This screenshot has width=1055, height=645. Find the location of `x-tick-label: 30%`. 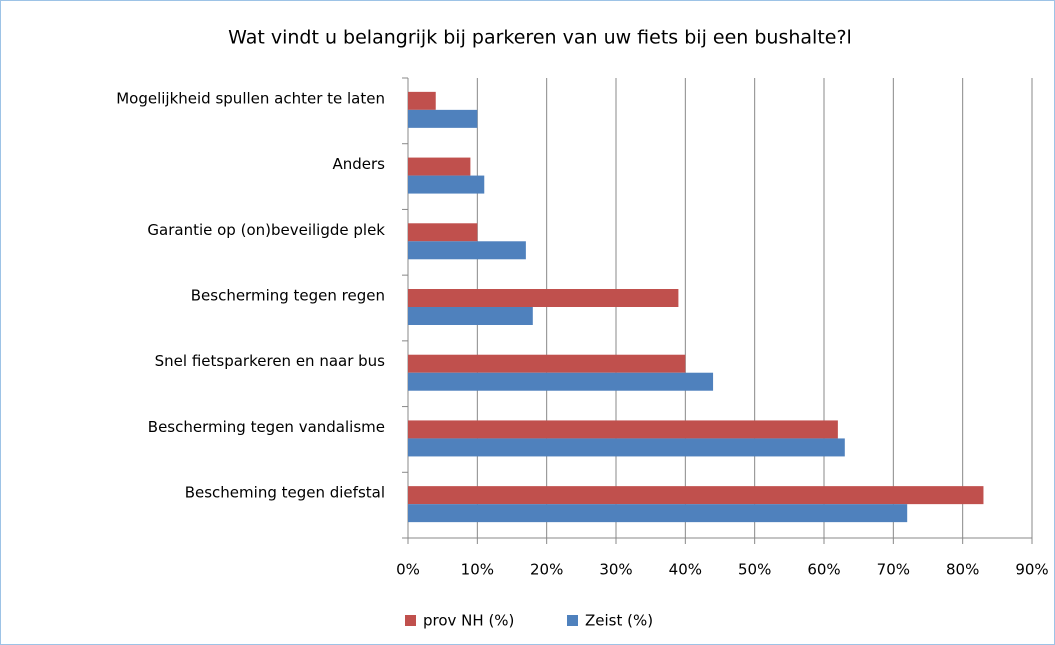

x-tick-label: 30% is located at coordinates (615, 570).